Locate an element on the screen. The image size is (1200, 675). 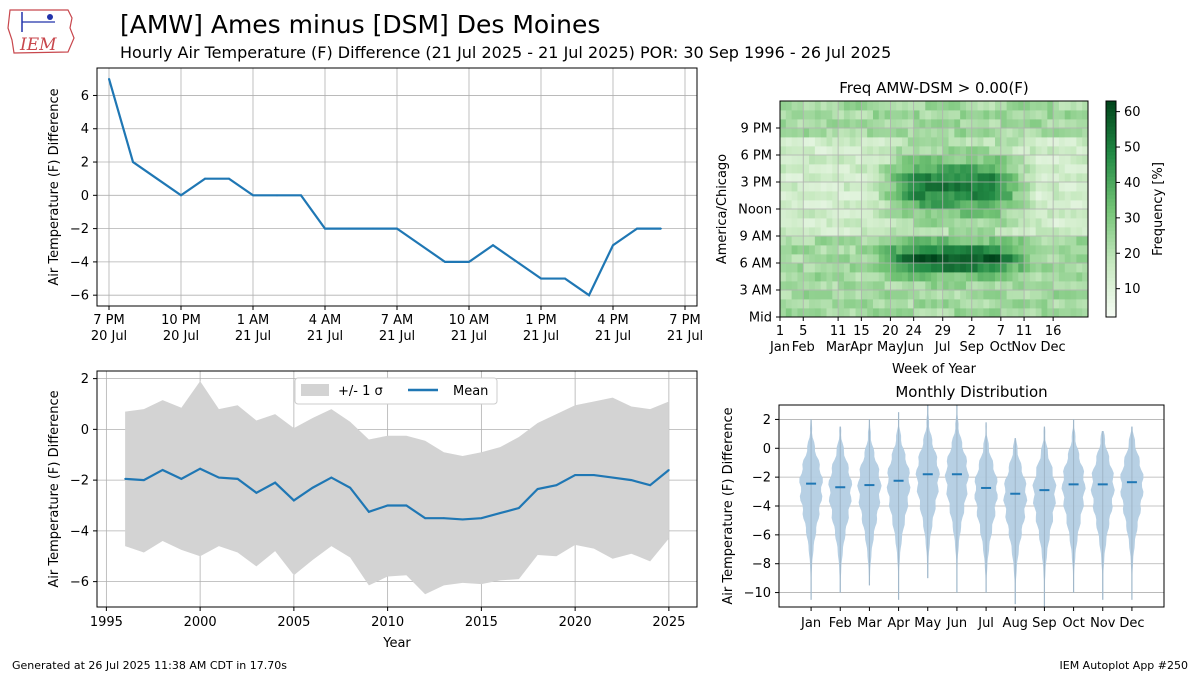
tick-label-y: 6 is located at coordinates (85, 96).